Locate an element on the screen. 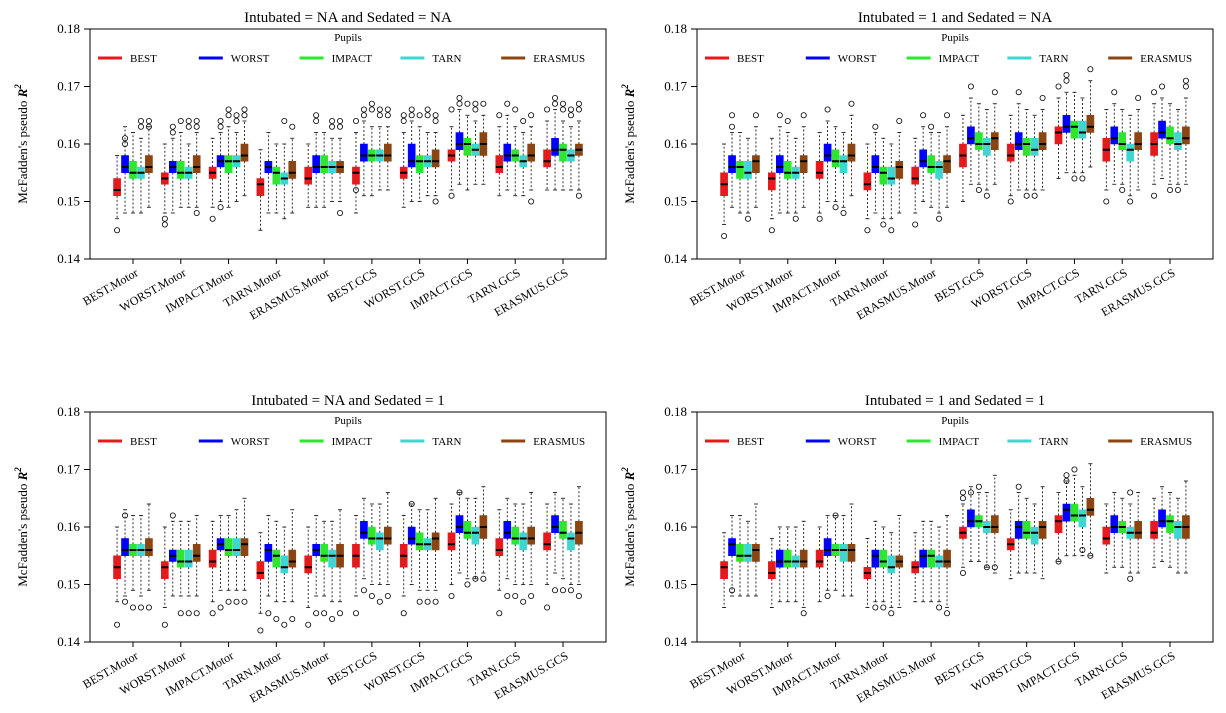 Image resolution: width=1226 pixels, height=713 pixels. y-axis-label-superscript: 2 is located at coordinates (625, 470).